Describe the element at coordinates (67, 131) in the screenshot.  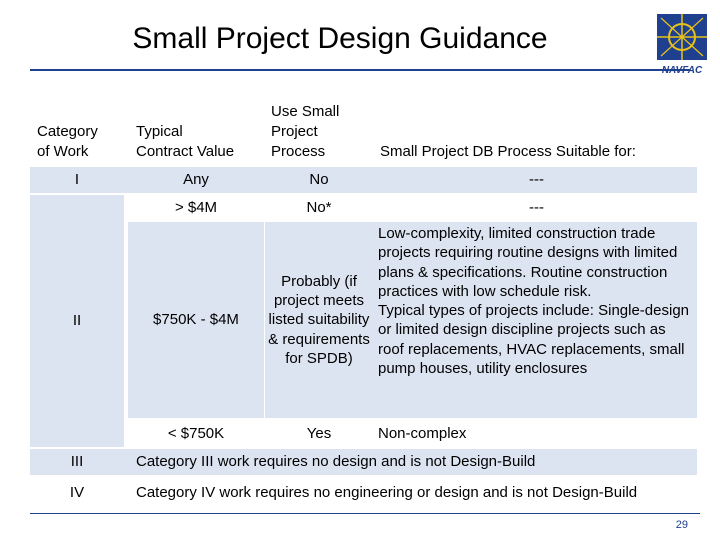
I see `header-category-line1: Category` at that location.